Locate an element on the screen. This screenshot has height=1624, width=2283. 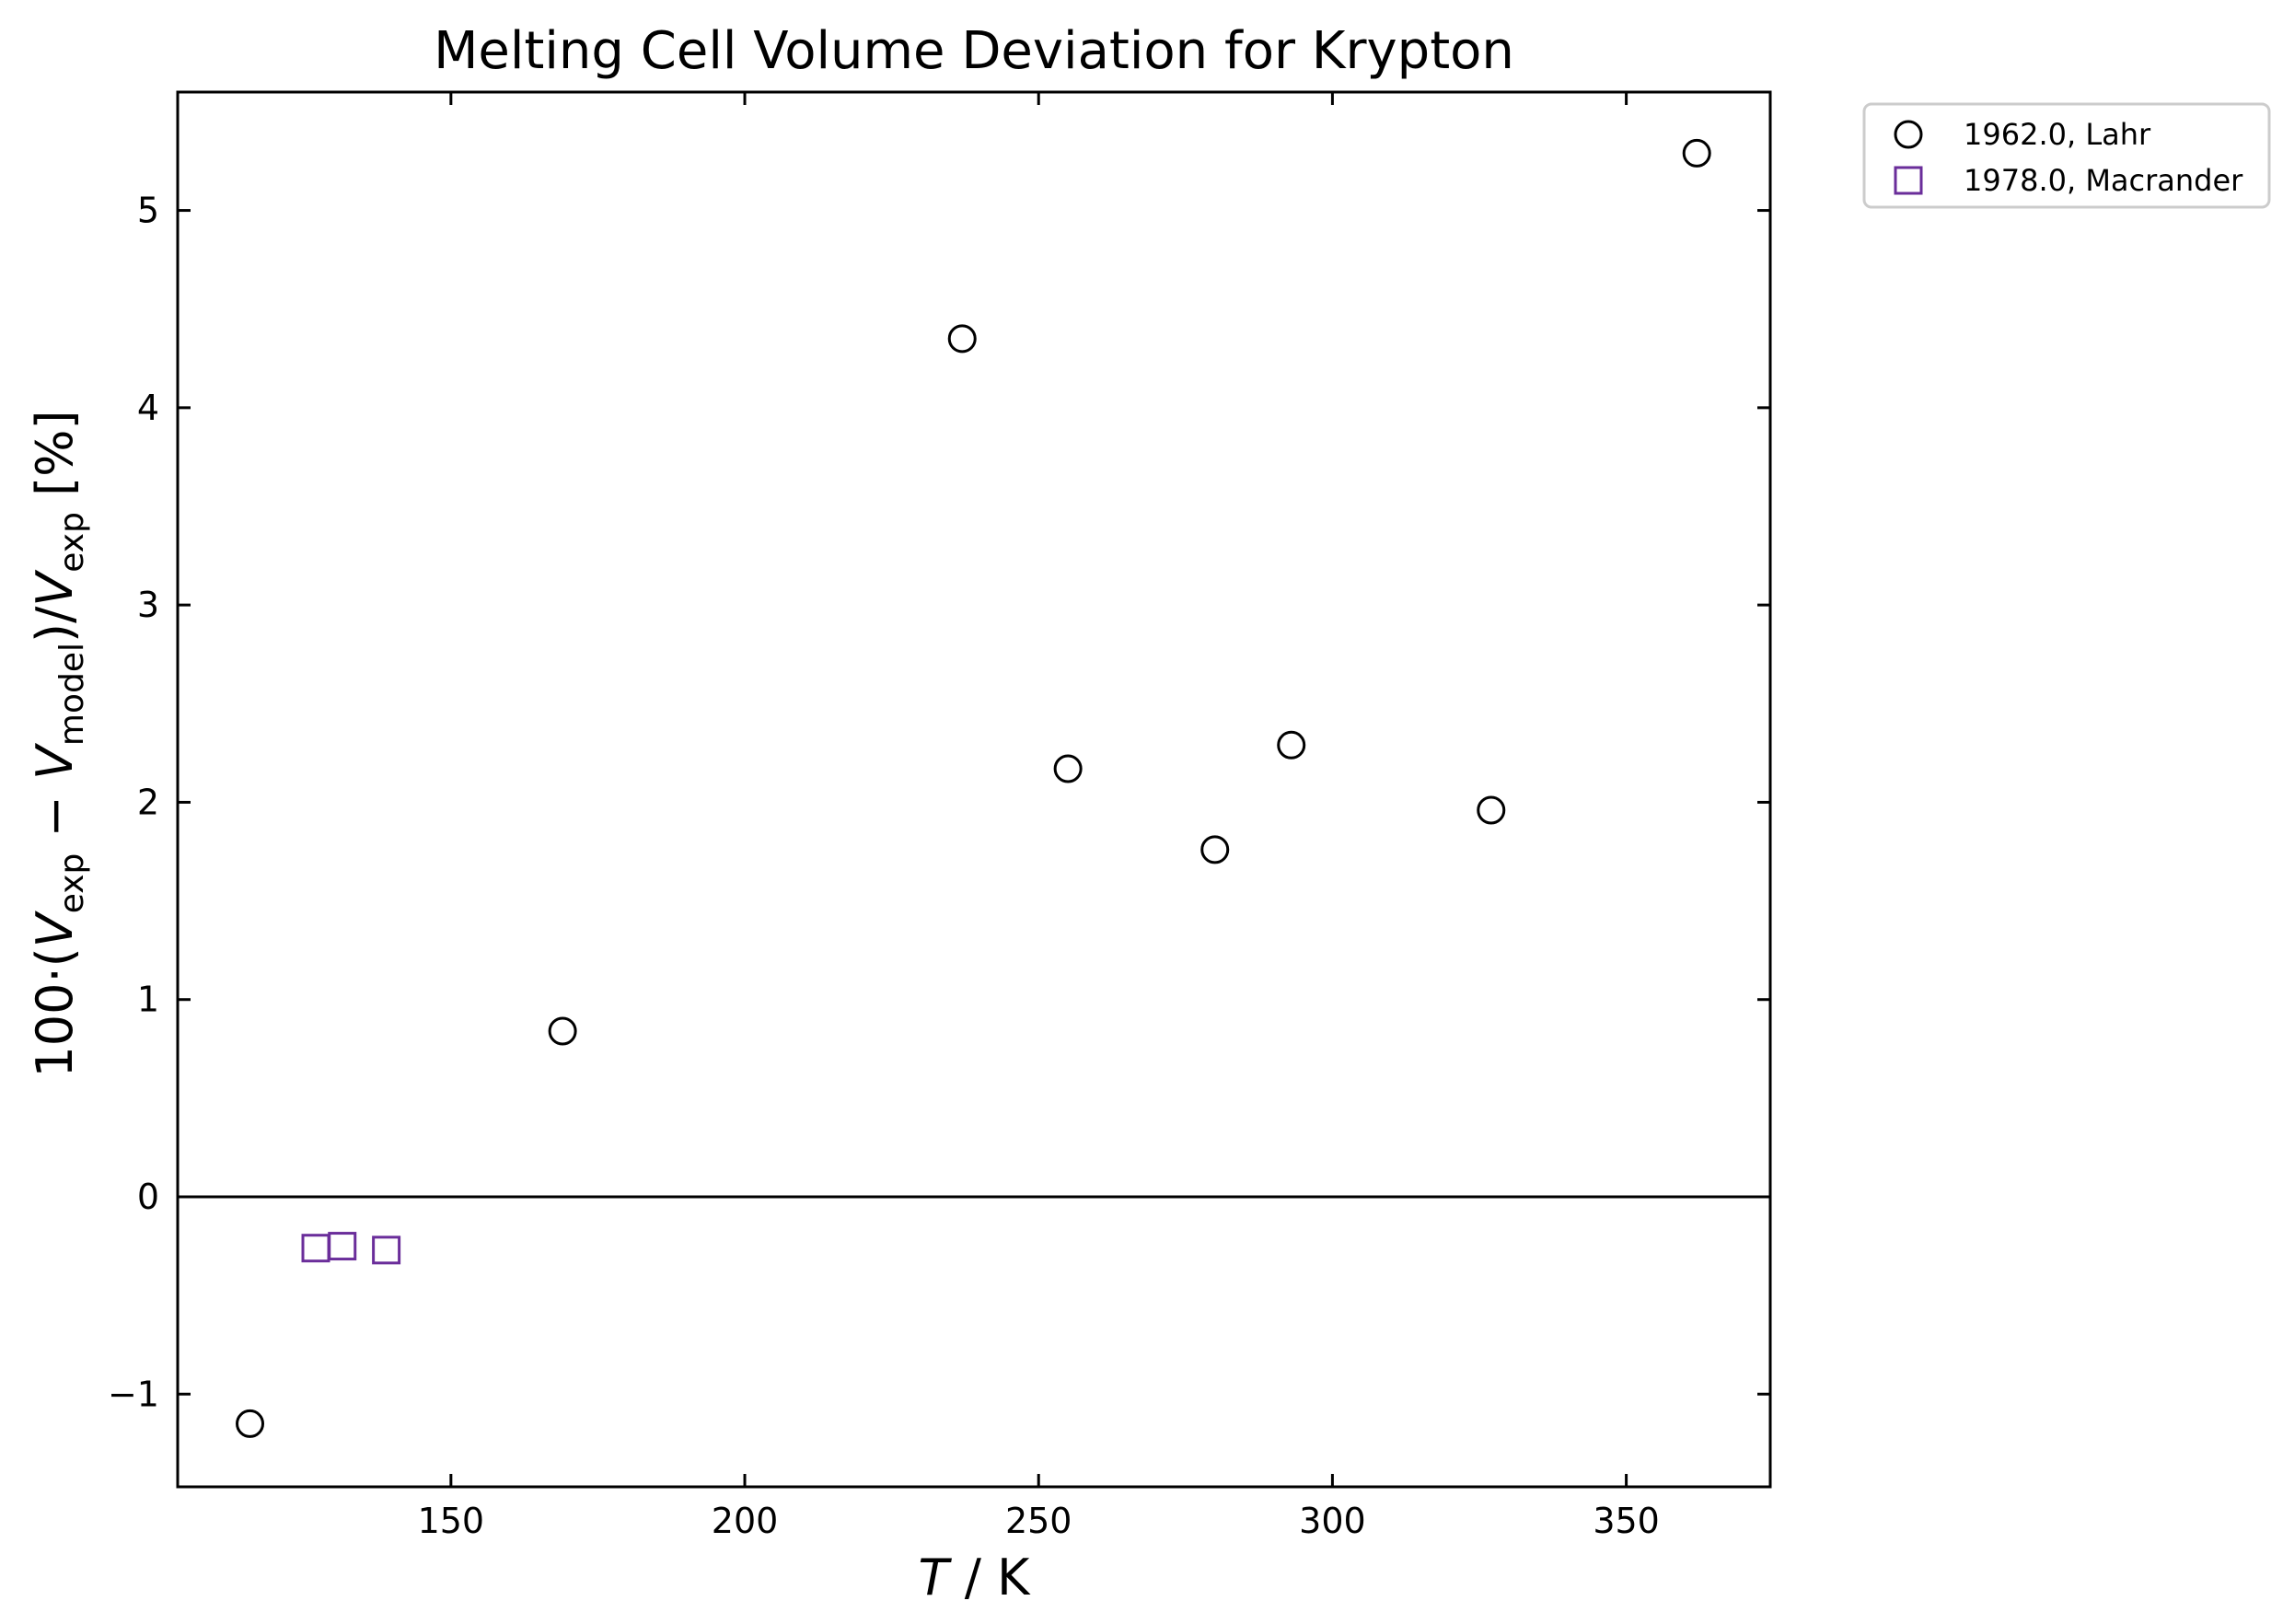
legend-label-lahr: 1962.0, Lahr is located at coordinates (2057, 134).